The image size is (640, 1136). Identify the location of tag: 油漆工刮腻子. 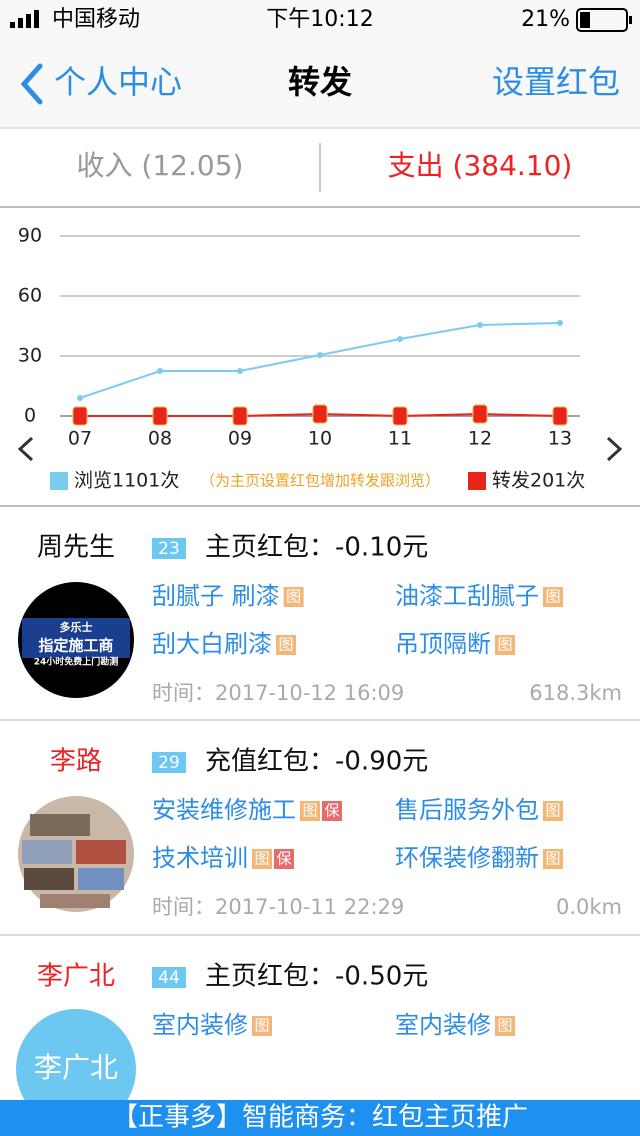
(467, 596).